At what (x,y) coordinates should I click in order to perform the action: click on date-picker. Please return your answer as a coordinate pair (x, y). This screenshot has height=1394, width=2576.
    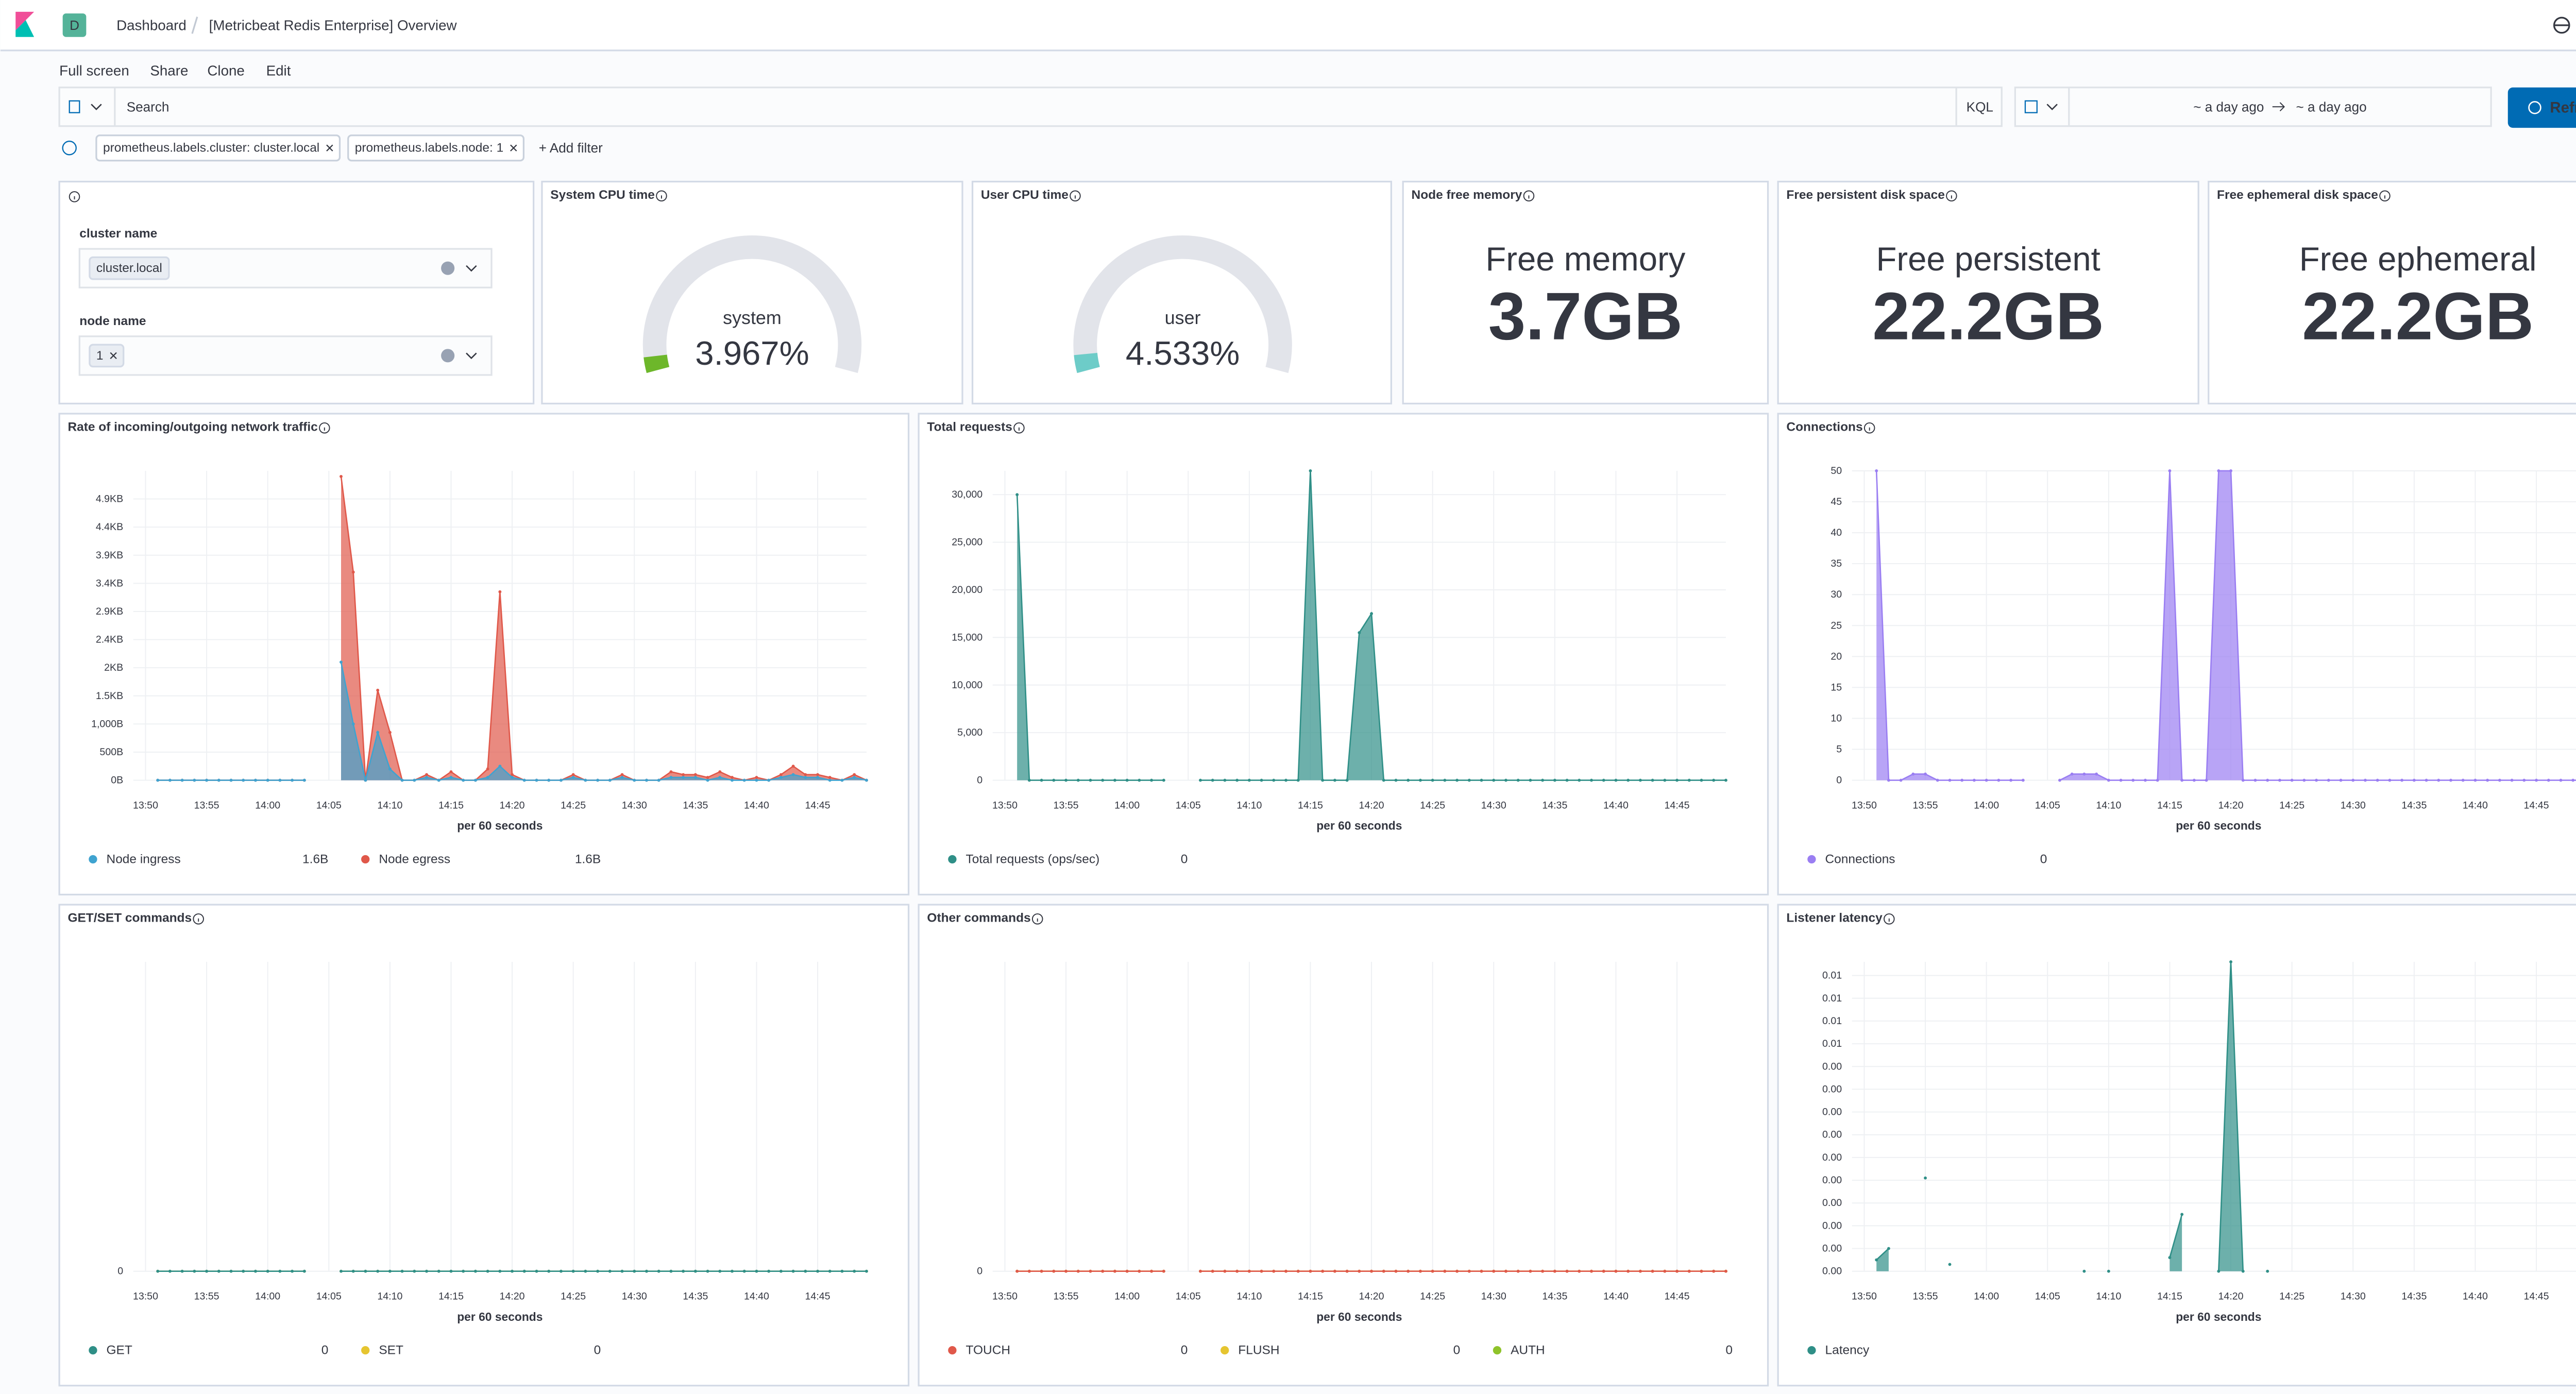
    Looking at the image, I should click on (2253, 107).